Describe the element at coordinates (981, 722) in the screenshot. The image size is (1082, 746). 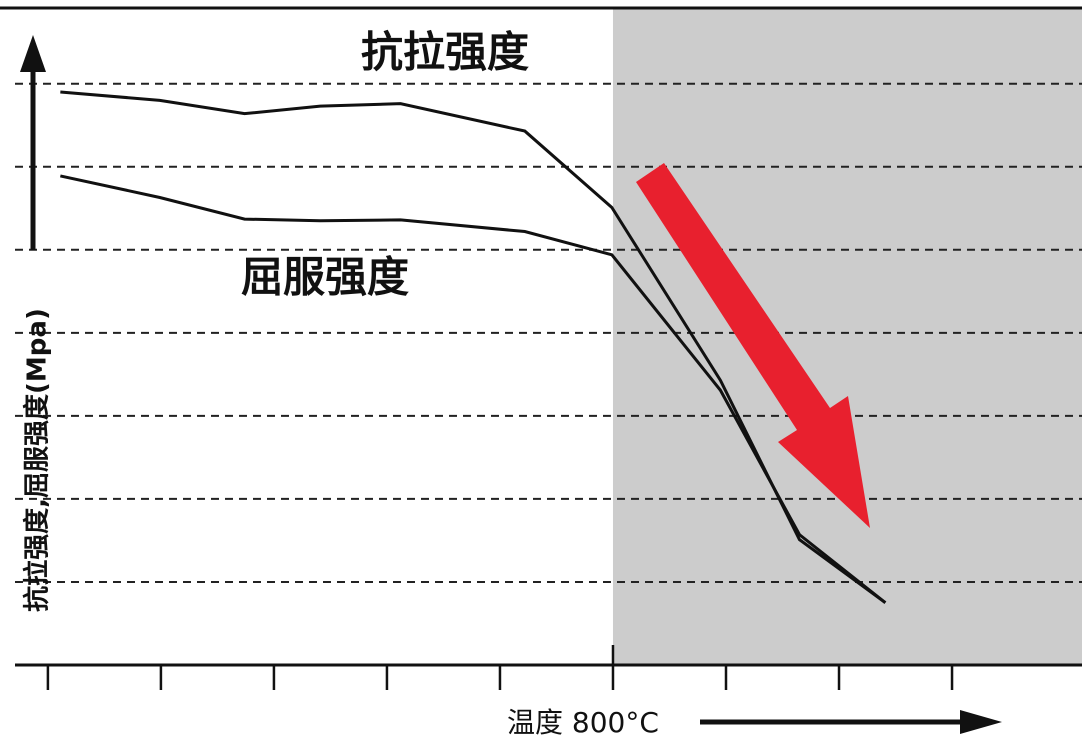
I see `x-axis-arrowhead` at that location.